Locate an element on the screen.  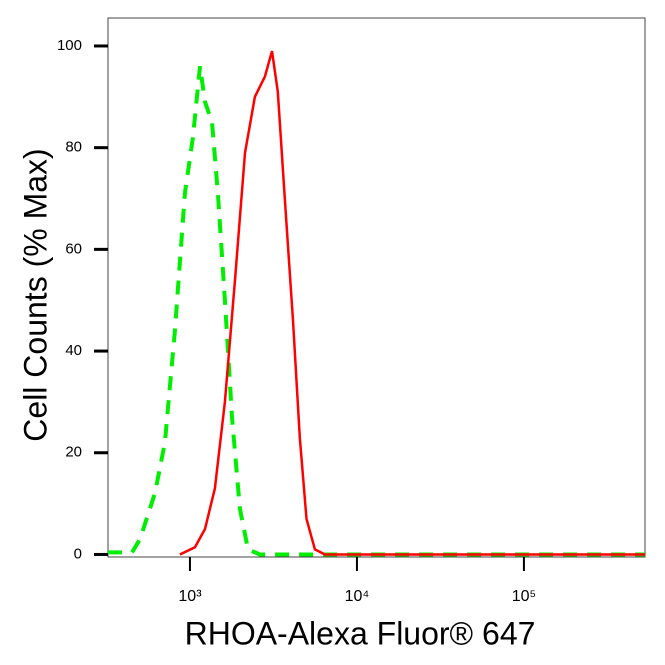
y-tick-label: 40 is located at coordinates (73, 350).